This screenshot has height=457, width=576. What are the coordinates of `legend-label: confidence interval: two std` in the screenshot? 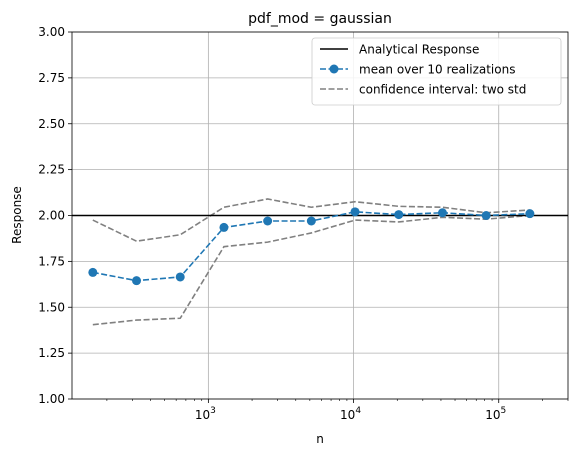 It's located at (442, 90).